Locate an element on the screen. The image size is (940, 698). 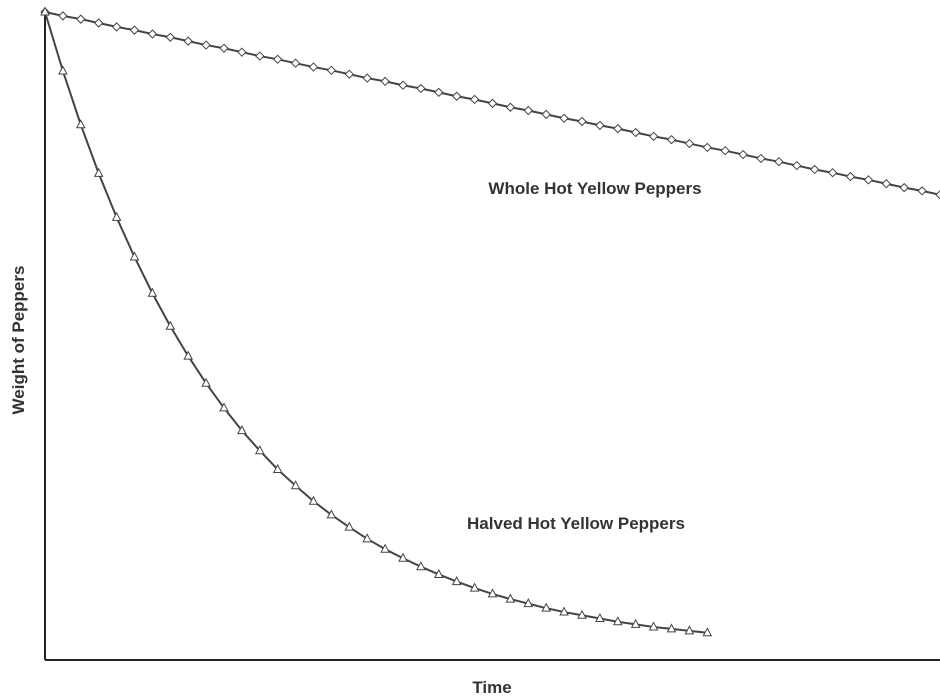
y-axis-label: Weight of Peppers is located at coordinates (18, 340).